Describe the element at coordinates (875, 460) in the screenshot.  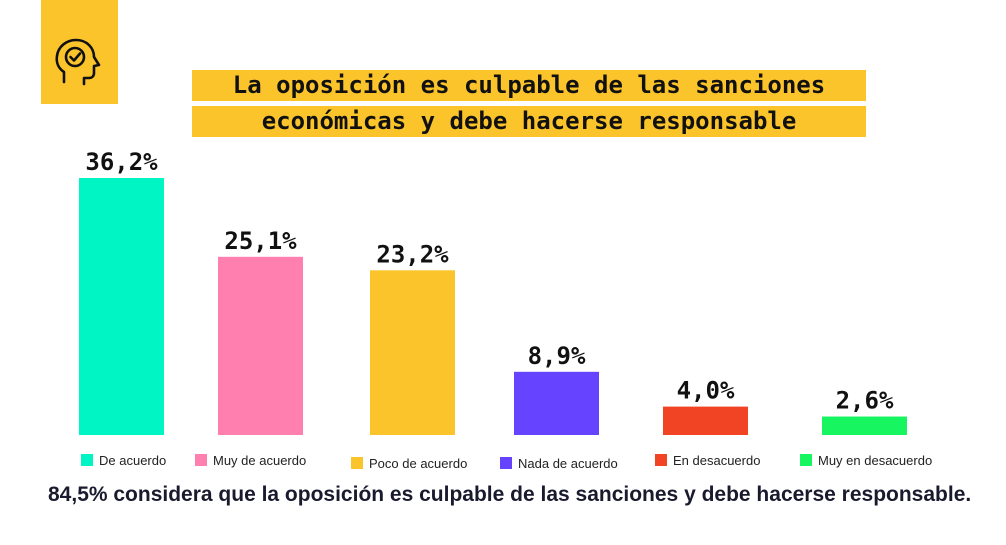
I see `legend-label: Muy en desacuerdo` at that location.